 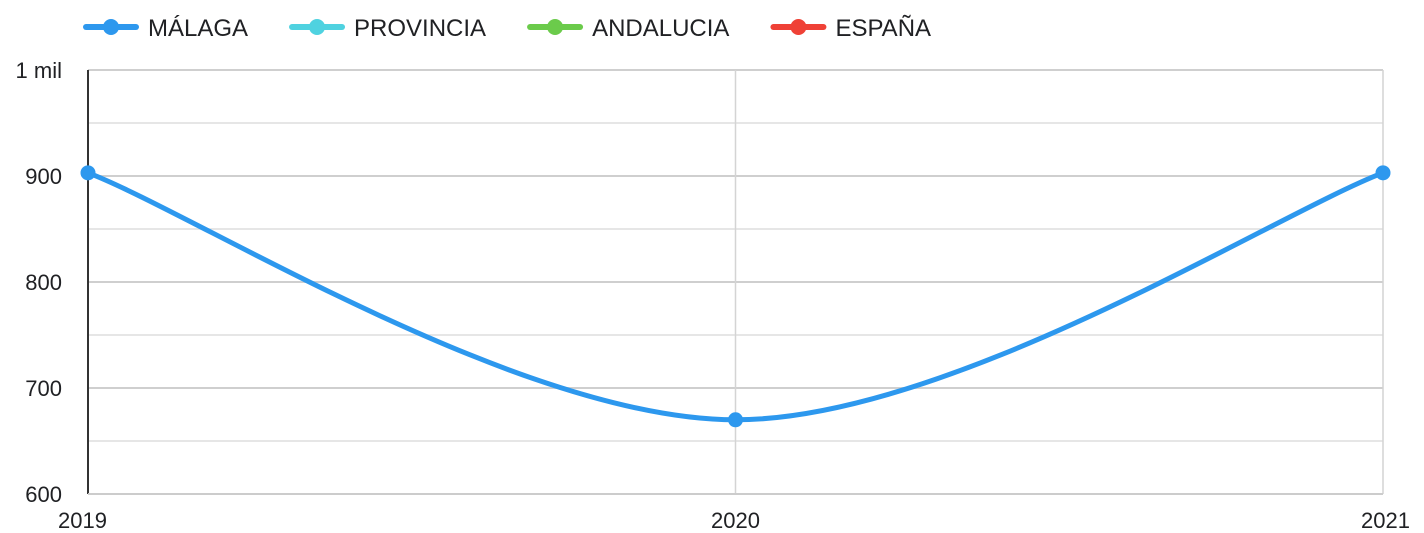 What do you see at coordinates (1385, 520) in the screenshot?
I see `x-tick-label: 2021` at bounding box center [1385, 520].